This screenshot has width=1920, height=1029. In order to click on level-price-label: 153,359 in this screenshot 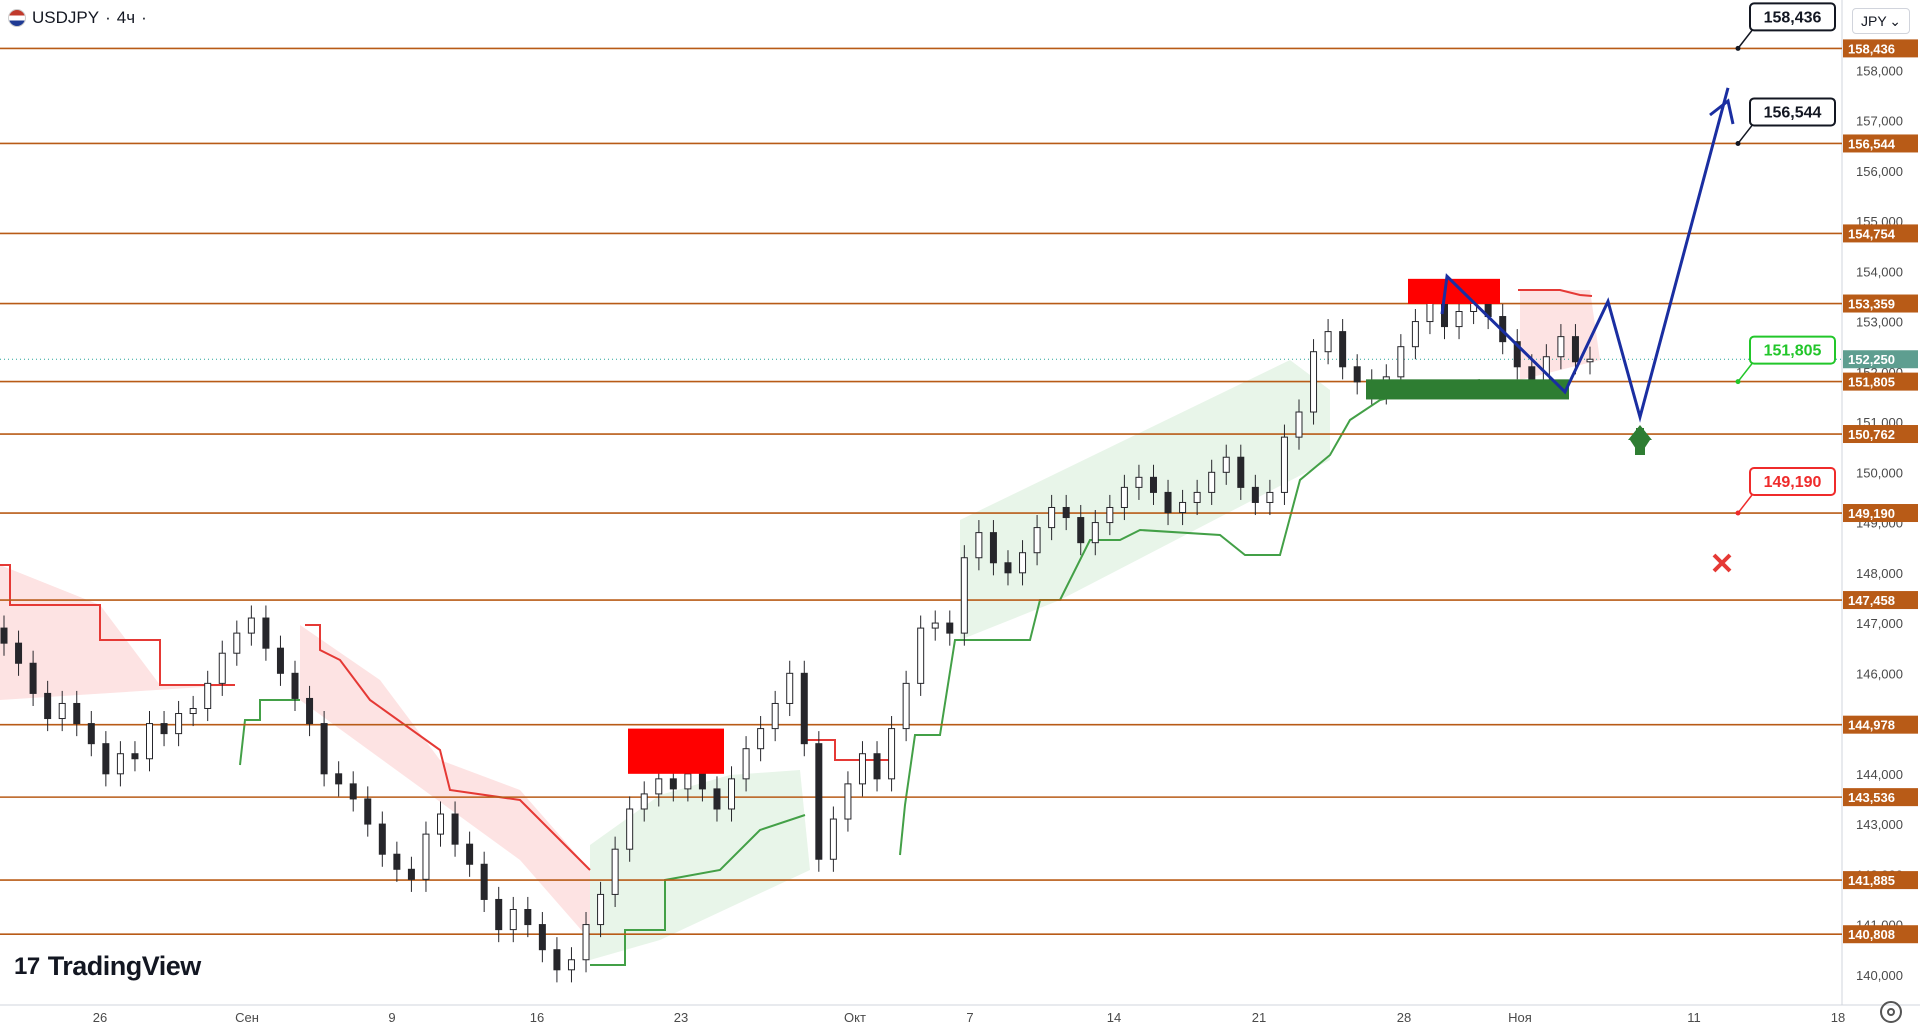, I will do `click(1871, 304)`.